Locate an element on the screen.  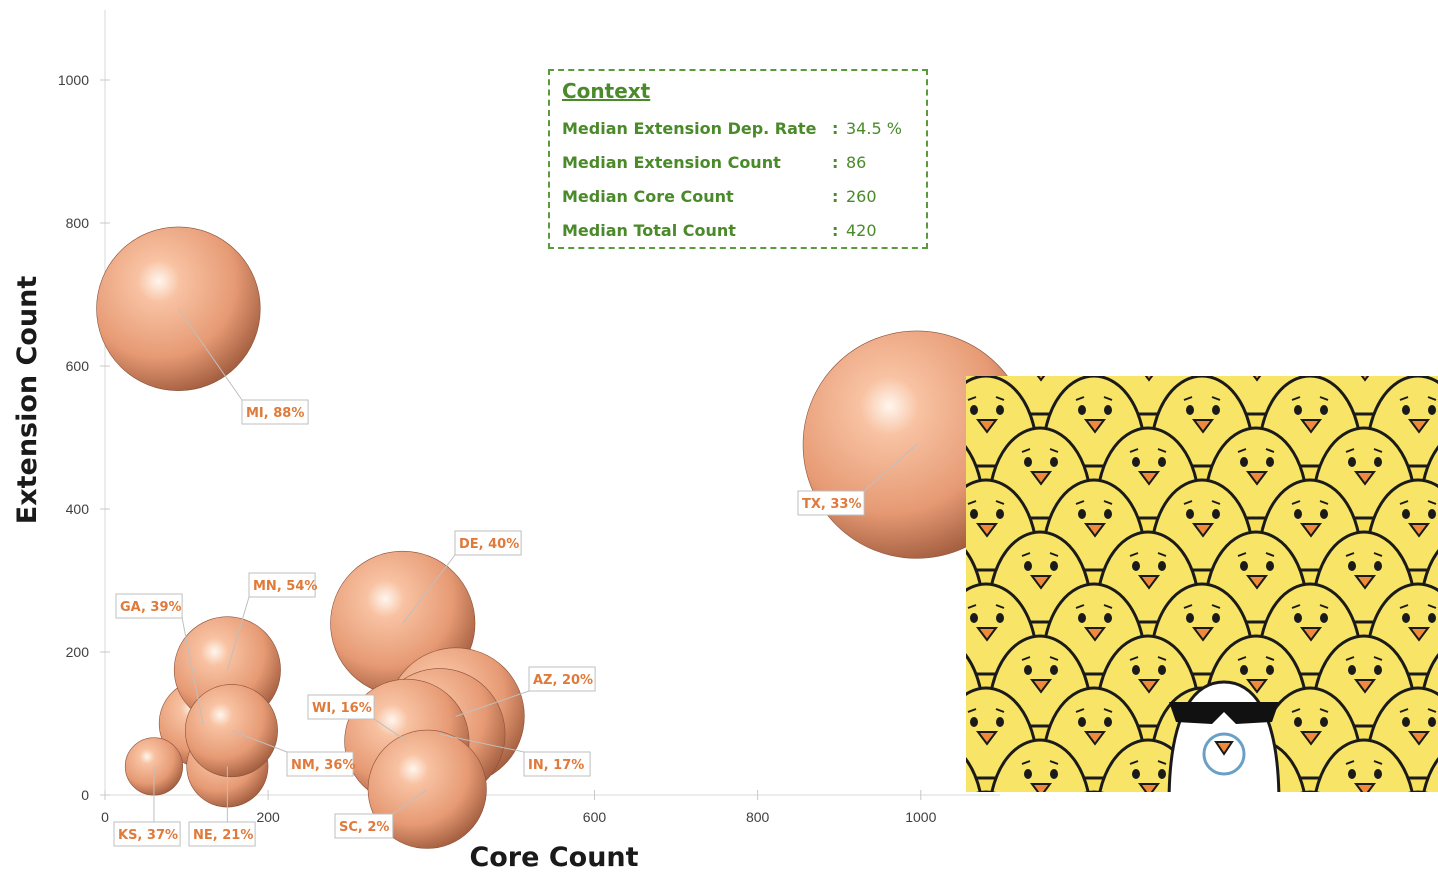
context-key: Median Core Count is located at coordinates (648, 196).